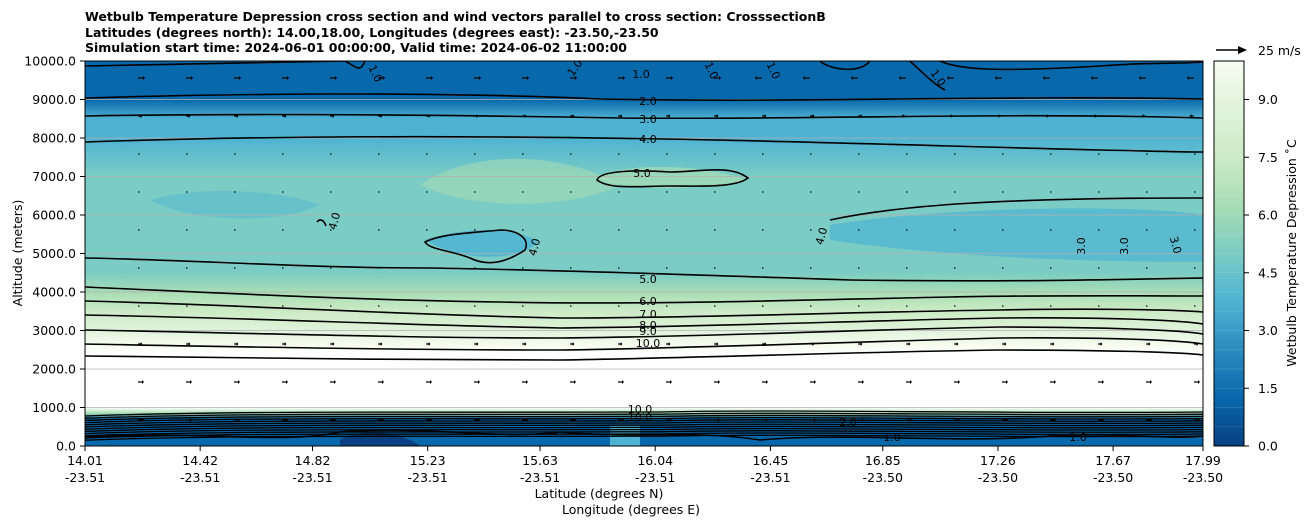  What do you see at coordinates (54, 176) in the screenshot?
I see `y-tick-label: 7000.0` at bounding box center [54, 176].